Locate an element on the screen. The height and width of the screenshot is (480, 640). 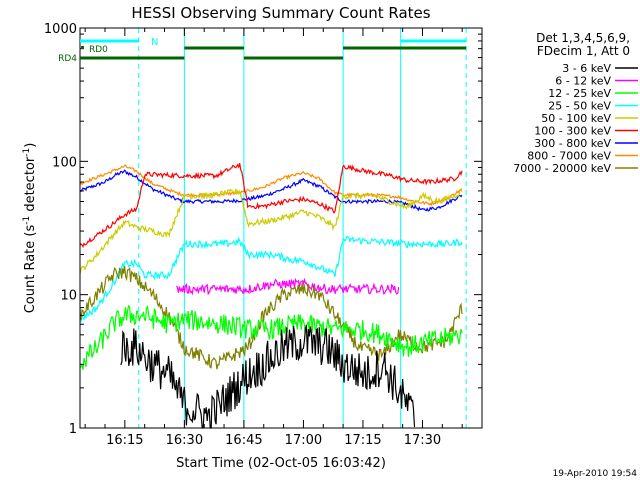
legend-label-1: 6 - 12 keV is located at coordinates (583, 81).